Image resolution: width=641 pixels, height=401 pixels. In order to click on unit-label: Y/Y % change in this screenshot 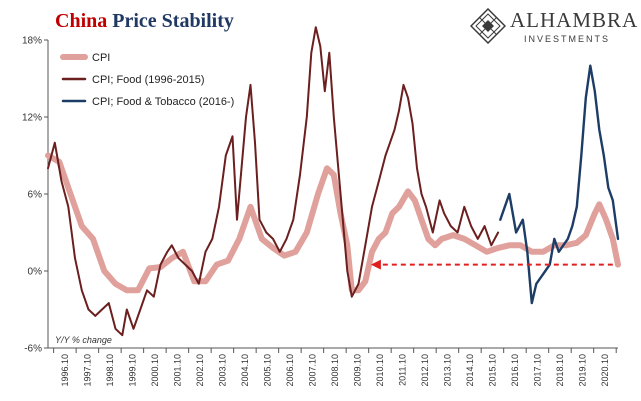, I will do `click(83, 340)`.